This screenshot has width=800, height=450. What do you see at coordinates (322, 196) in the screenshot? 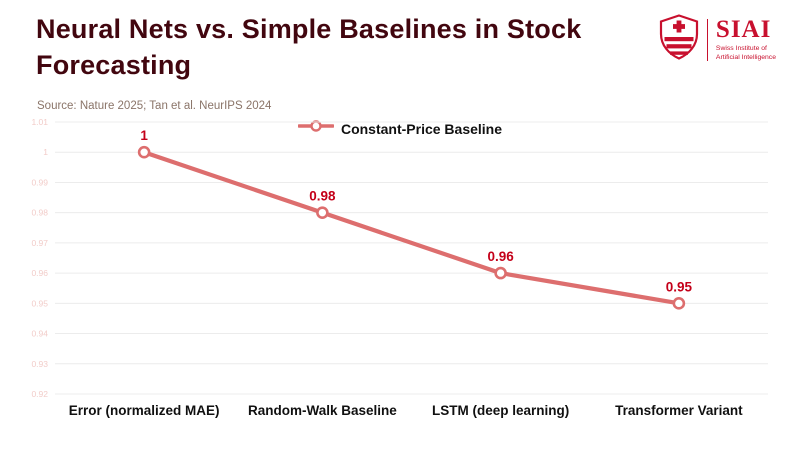
I see `data-label: 0.98` at bounding box center [322, 196].